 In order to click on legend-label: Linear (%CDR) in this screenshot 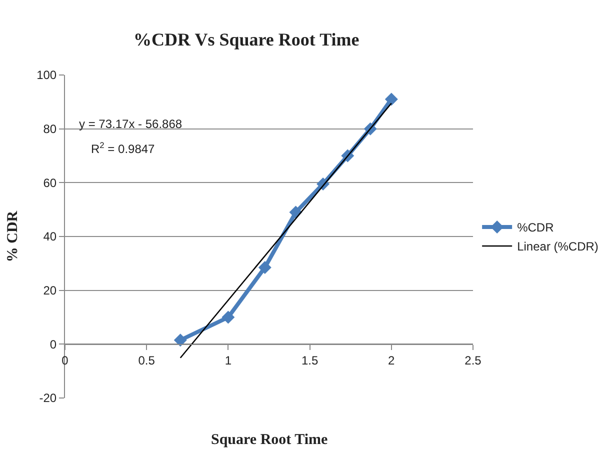, I will do `click(557, 247)`.